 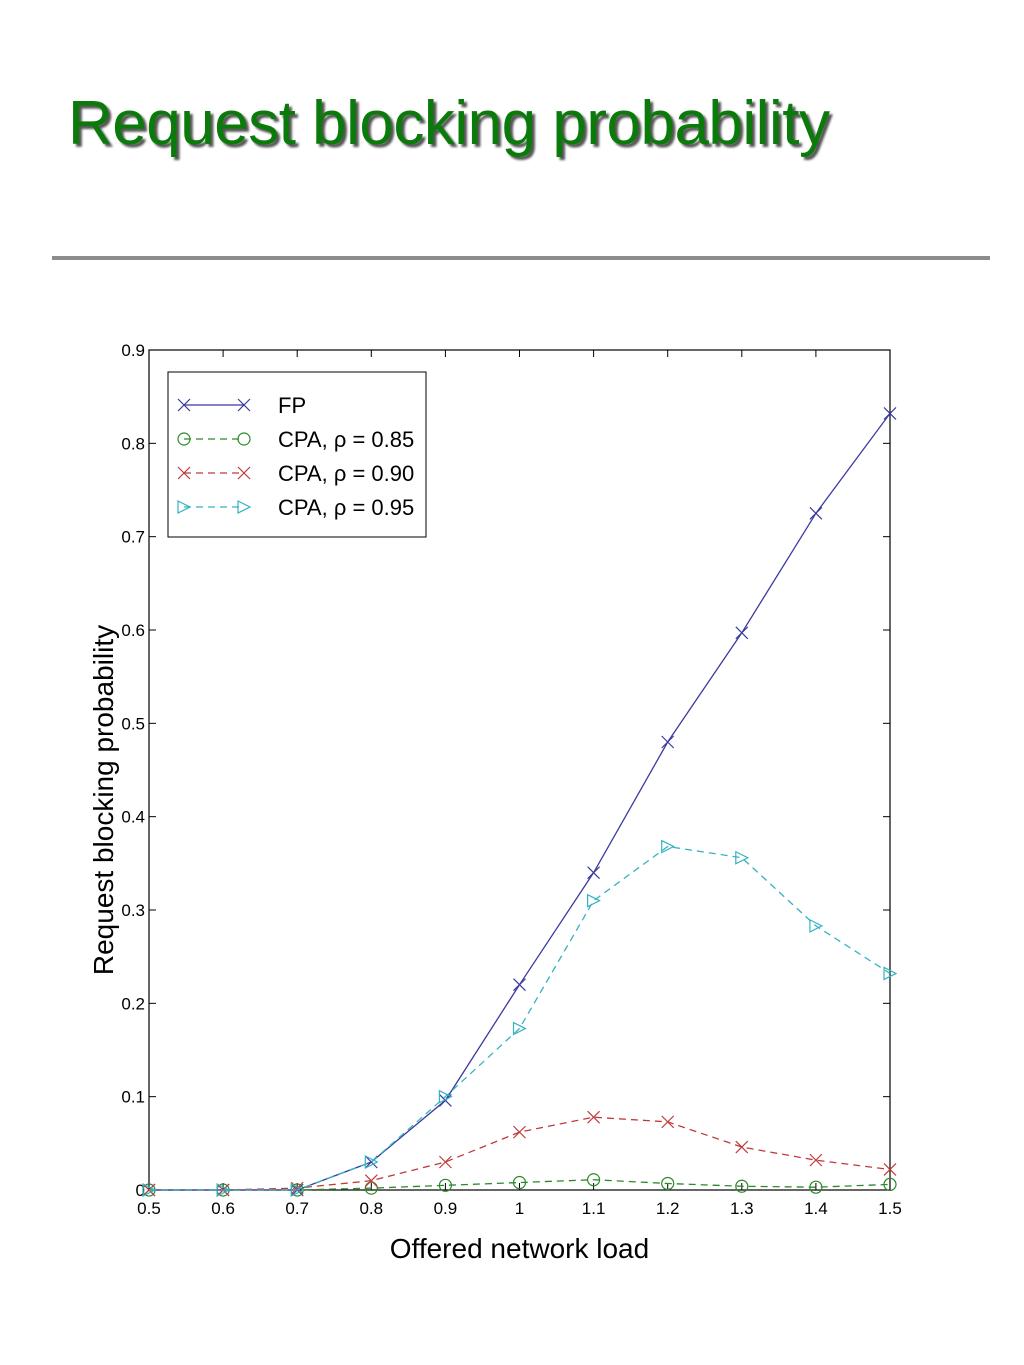 What do you see at coordinates (133, 350) in the screenshot?
I see `y-tick-label: 0.9` at bounding box center [133, 350].